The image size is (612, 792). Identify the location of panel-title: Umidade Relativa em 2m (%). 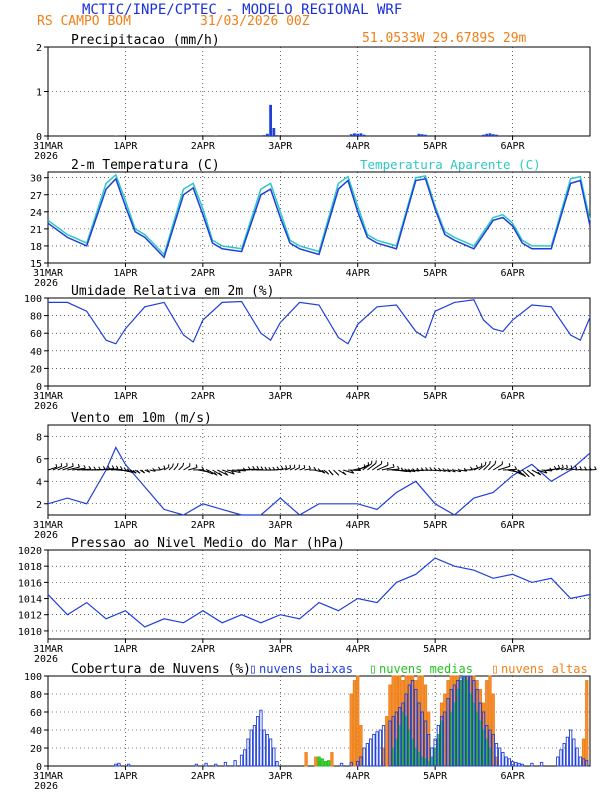
(173, 291).